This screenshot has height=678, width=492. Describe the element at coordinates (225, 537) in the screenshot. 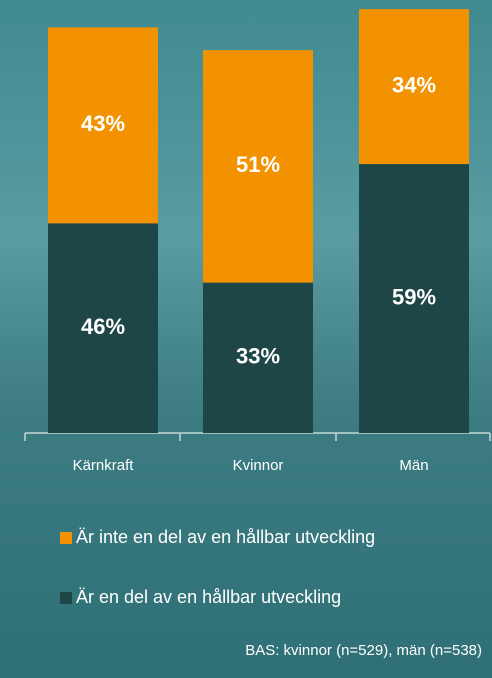

I see `legend-label: Är inte en del av en hållbar utveckling` at that location.